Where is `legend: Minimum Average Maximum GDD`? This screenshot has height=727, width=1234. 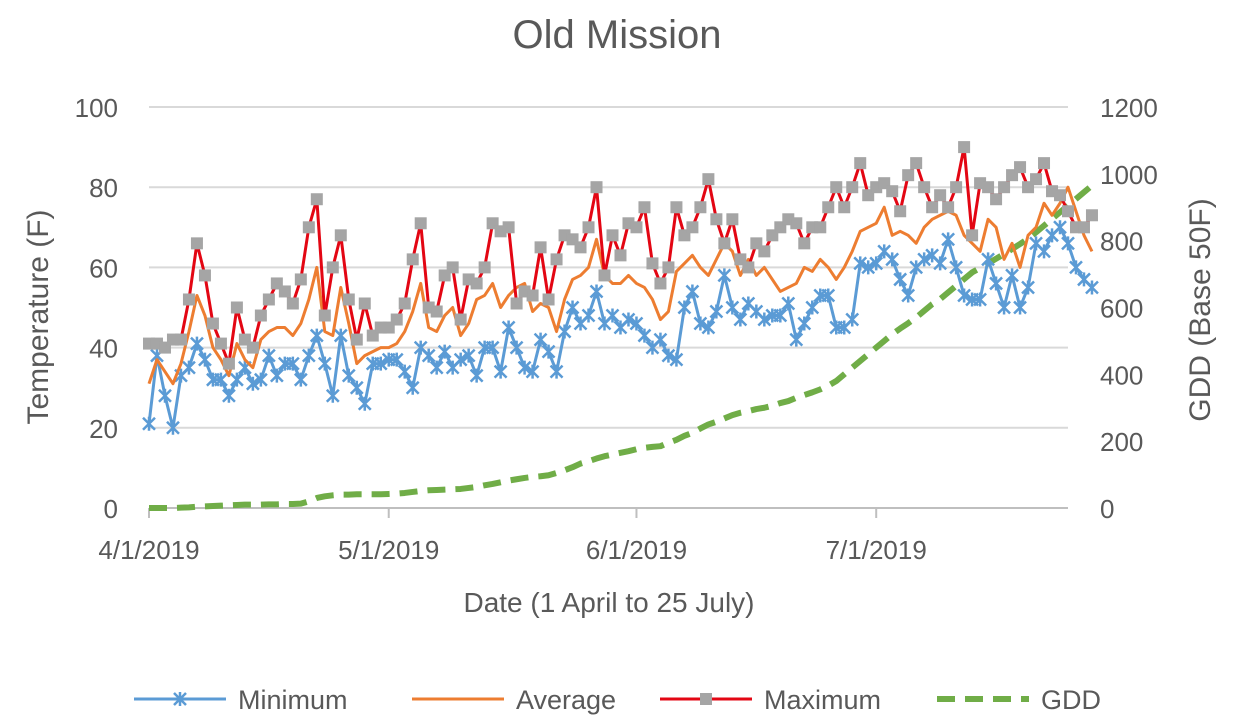 legend: Minimum Average Maximum GDD is located at coordinates (617, 700).